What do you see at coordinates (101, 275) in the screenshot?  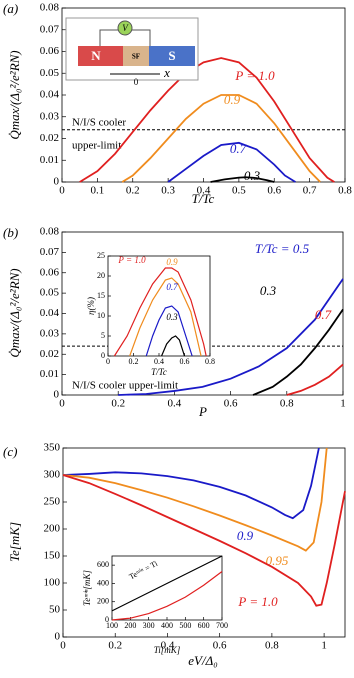 I see `y-tick-label: 20` at bounding box center [101, 275].